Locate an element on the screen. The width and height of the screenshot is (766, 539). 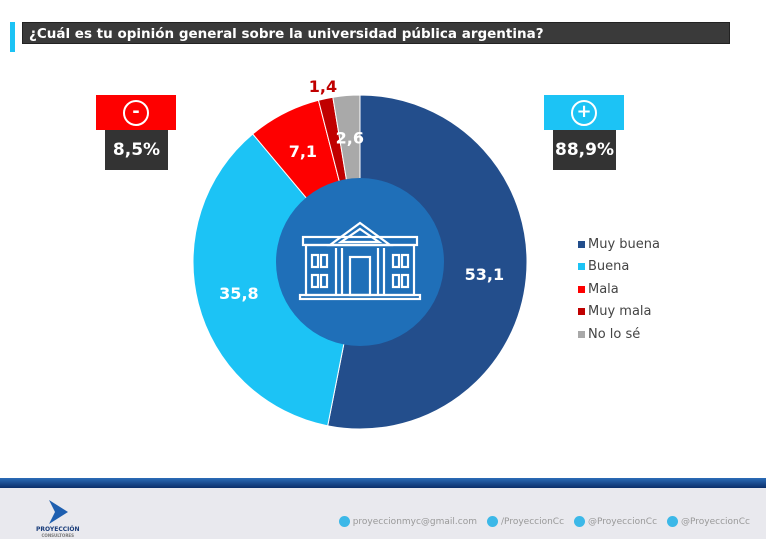
data-label: 35,8 is located at coordinates (238, 293).